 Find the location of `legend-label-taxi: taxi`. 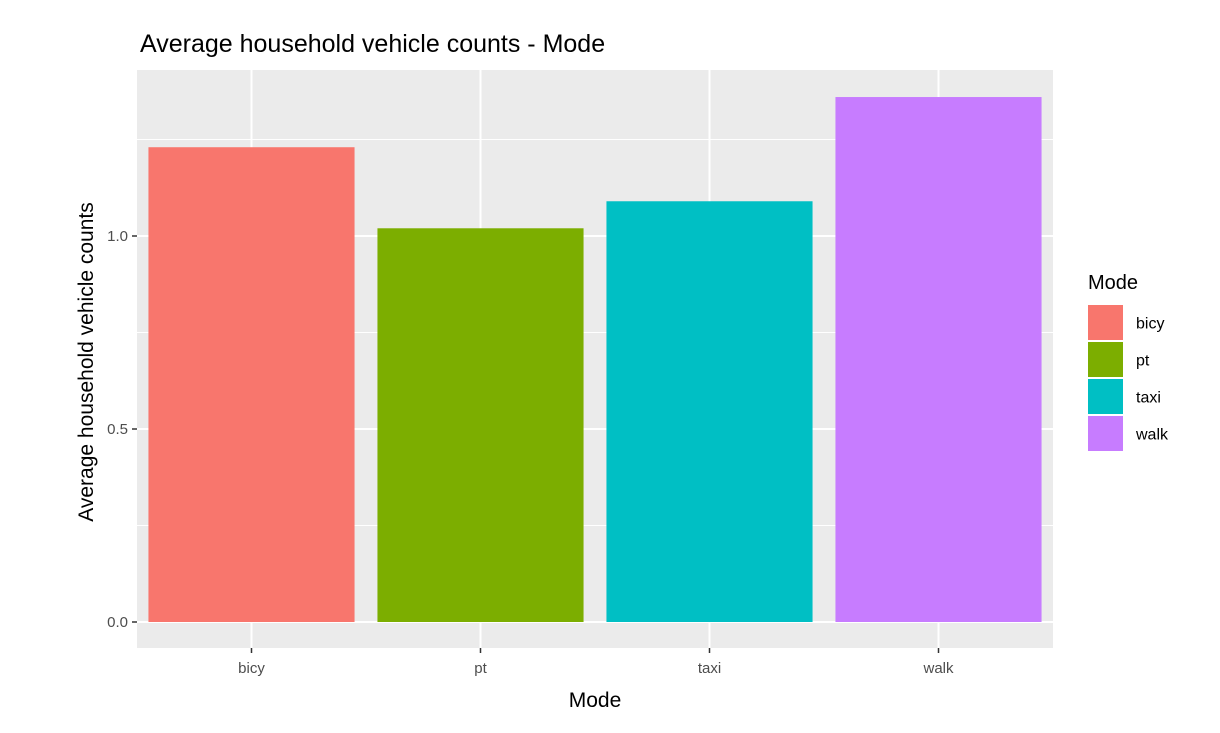

legend-label-taxi: taxi is located at coordinates (1148, 398).